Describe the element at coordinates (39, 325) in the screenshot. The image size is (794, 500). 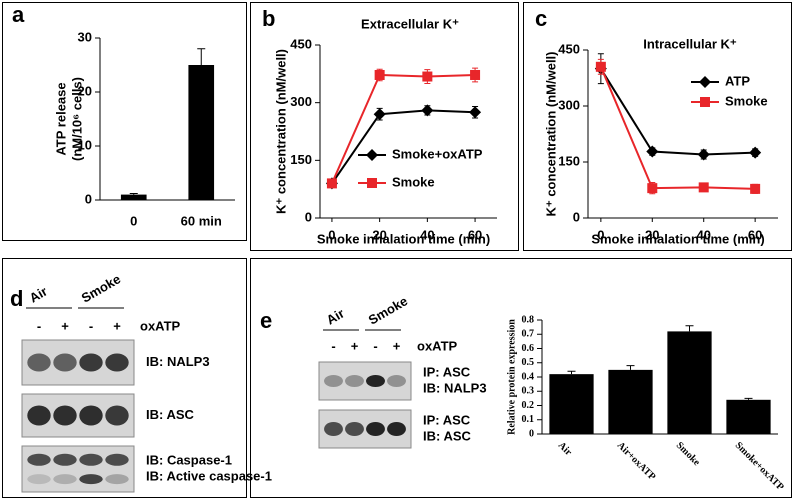
I see `treatment-sign: -` at that location.